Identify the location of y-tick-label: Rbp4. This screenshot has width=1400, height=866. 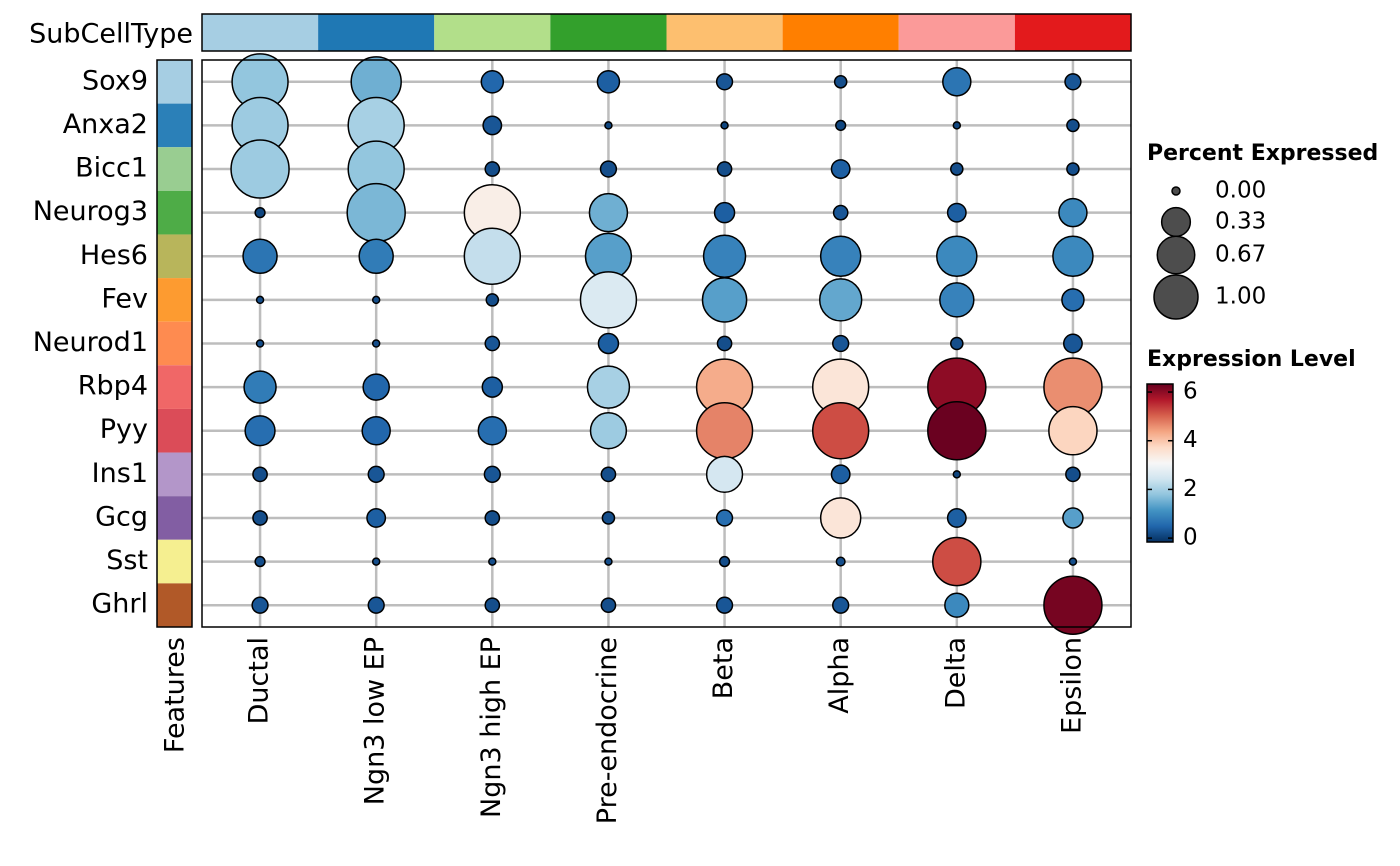
(113, 386).